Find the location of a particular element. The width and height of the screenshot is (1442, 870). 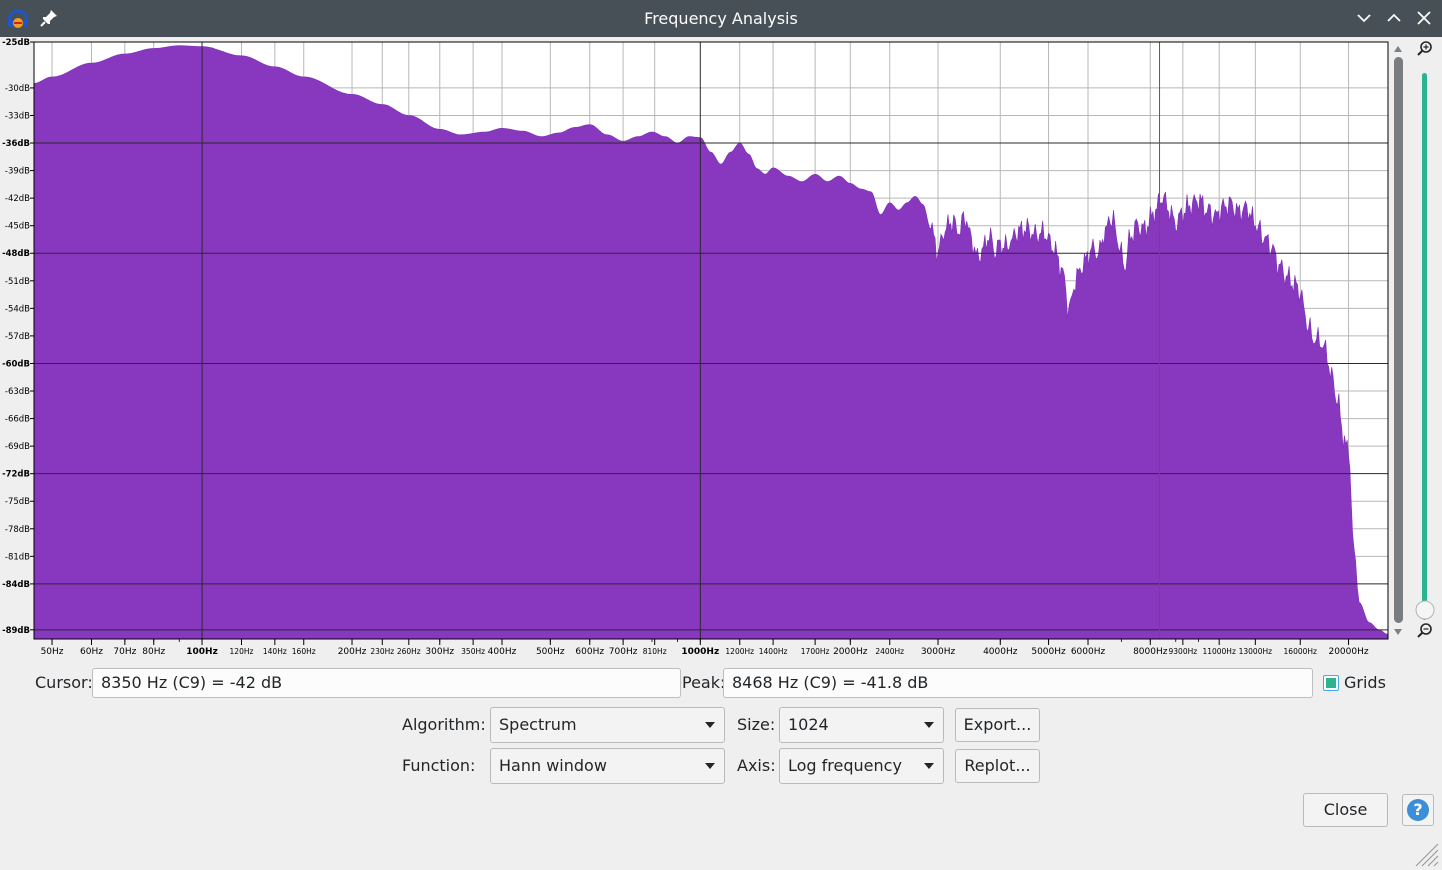

help-icon: ? is located at coordinates (1418, 810).